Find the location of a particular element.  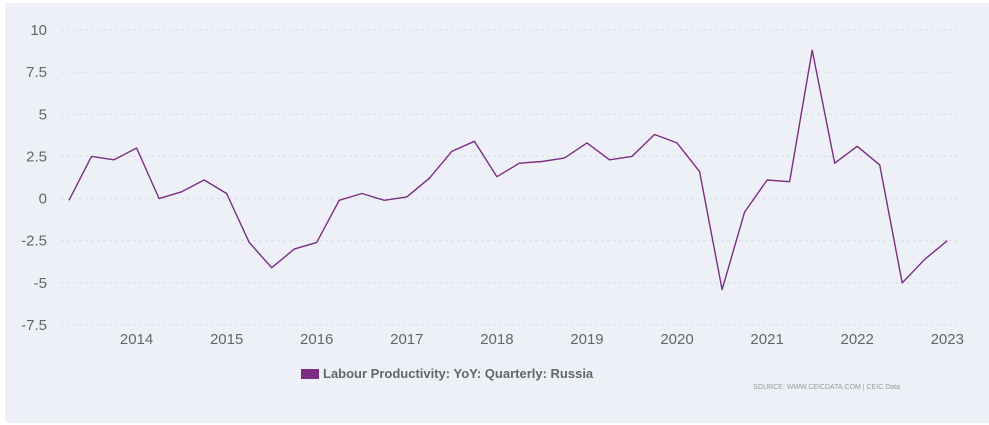

y-tick-label: -5 is located at coordinates (40, 283).